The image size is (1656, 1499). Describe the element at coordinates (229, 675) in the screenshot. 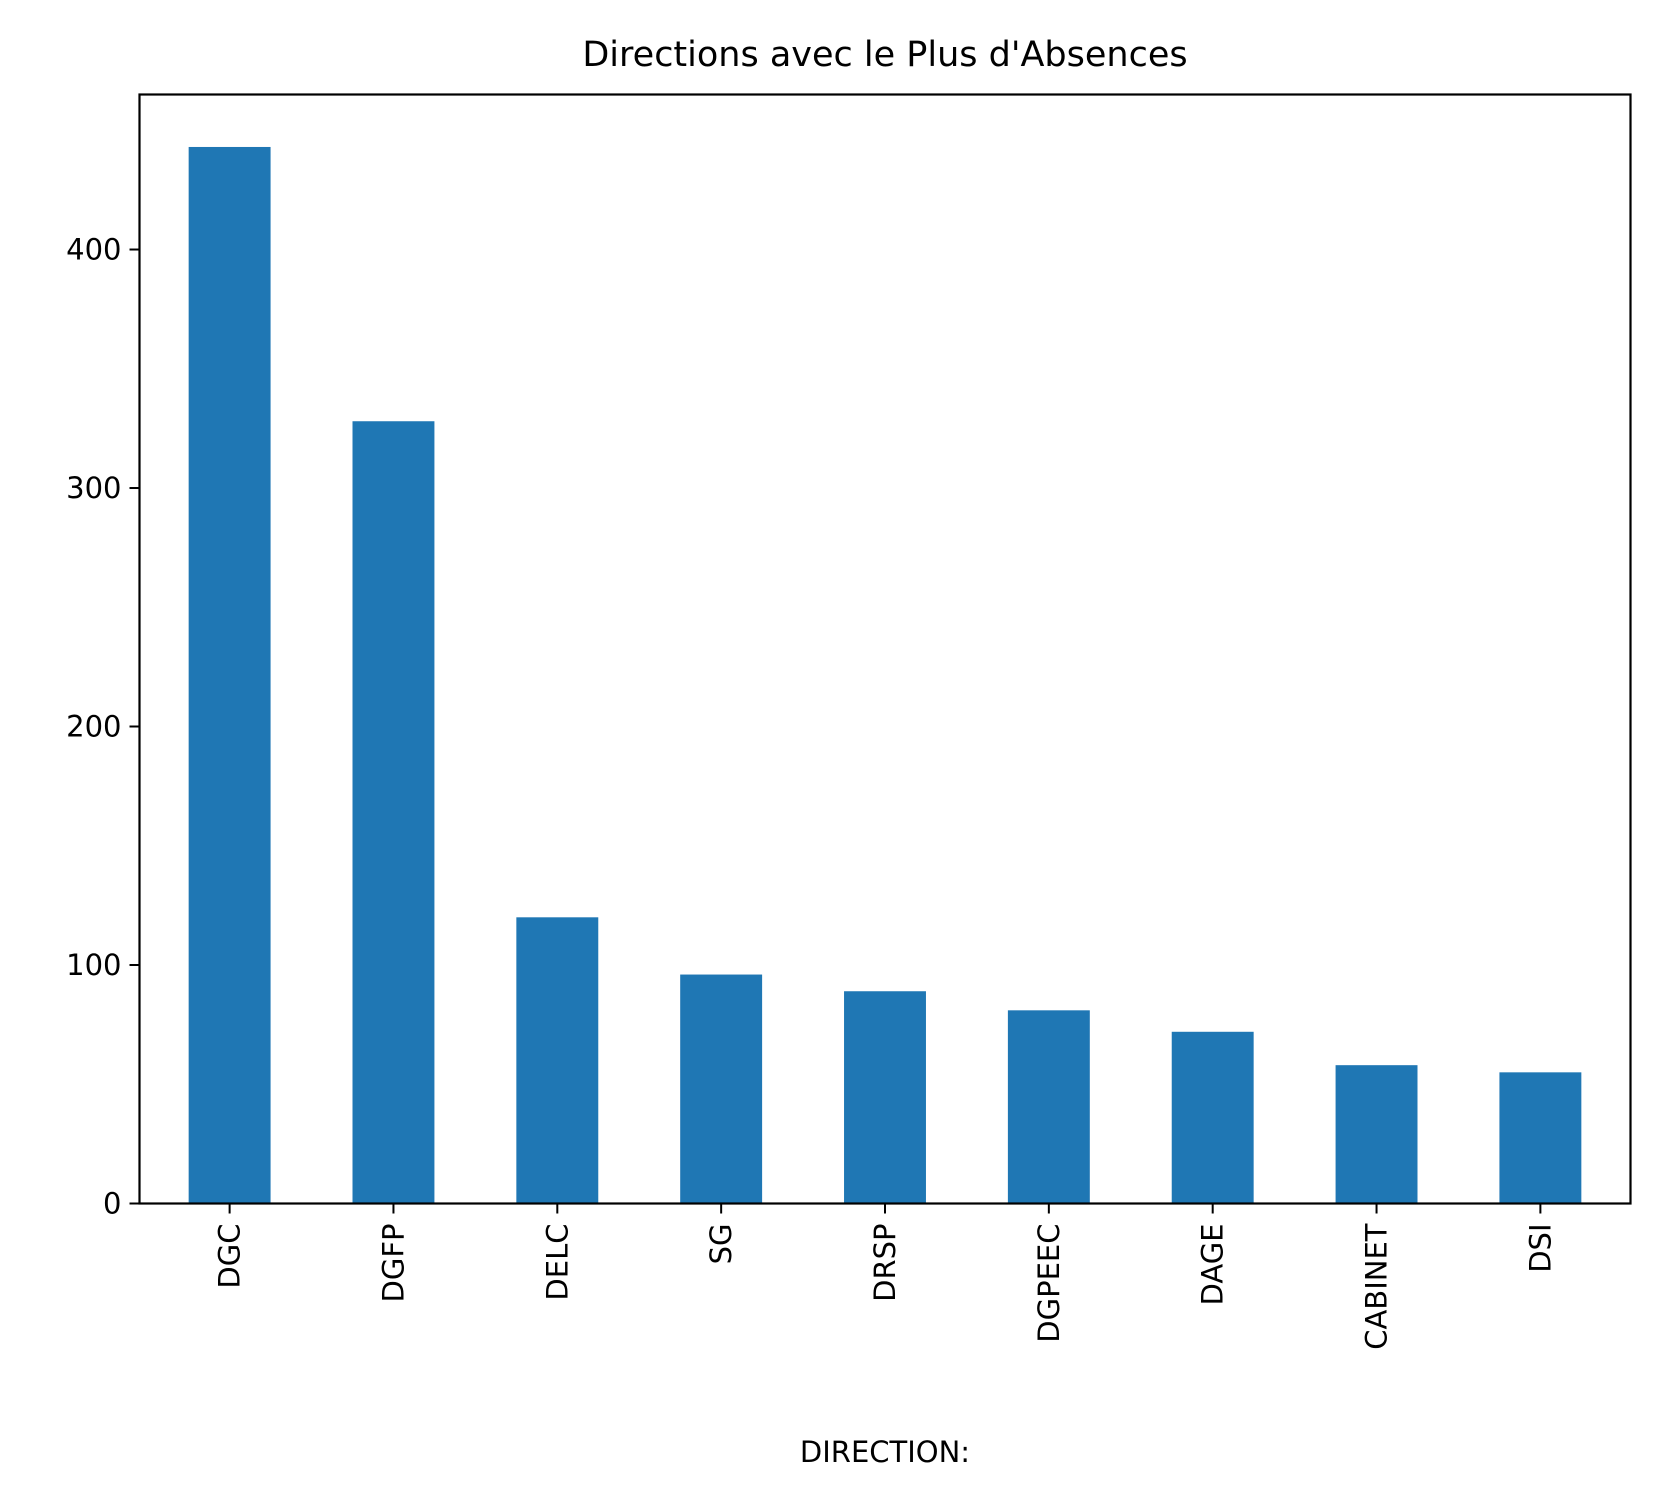

I see `bar-dgc` at that location.